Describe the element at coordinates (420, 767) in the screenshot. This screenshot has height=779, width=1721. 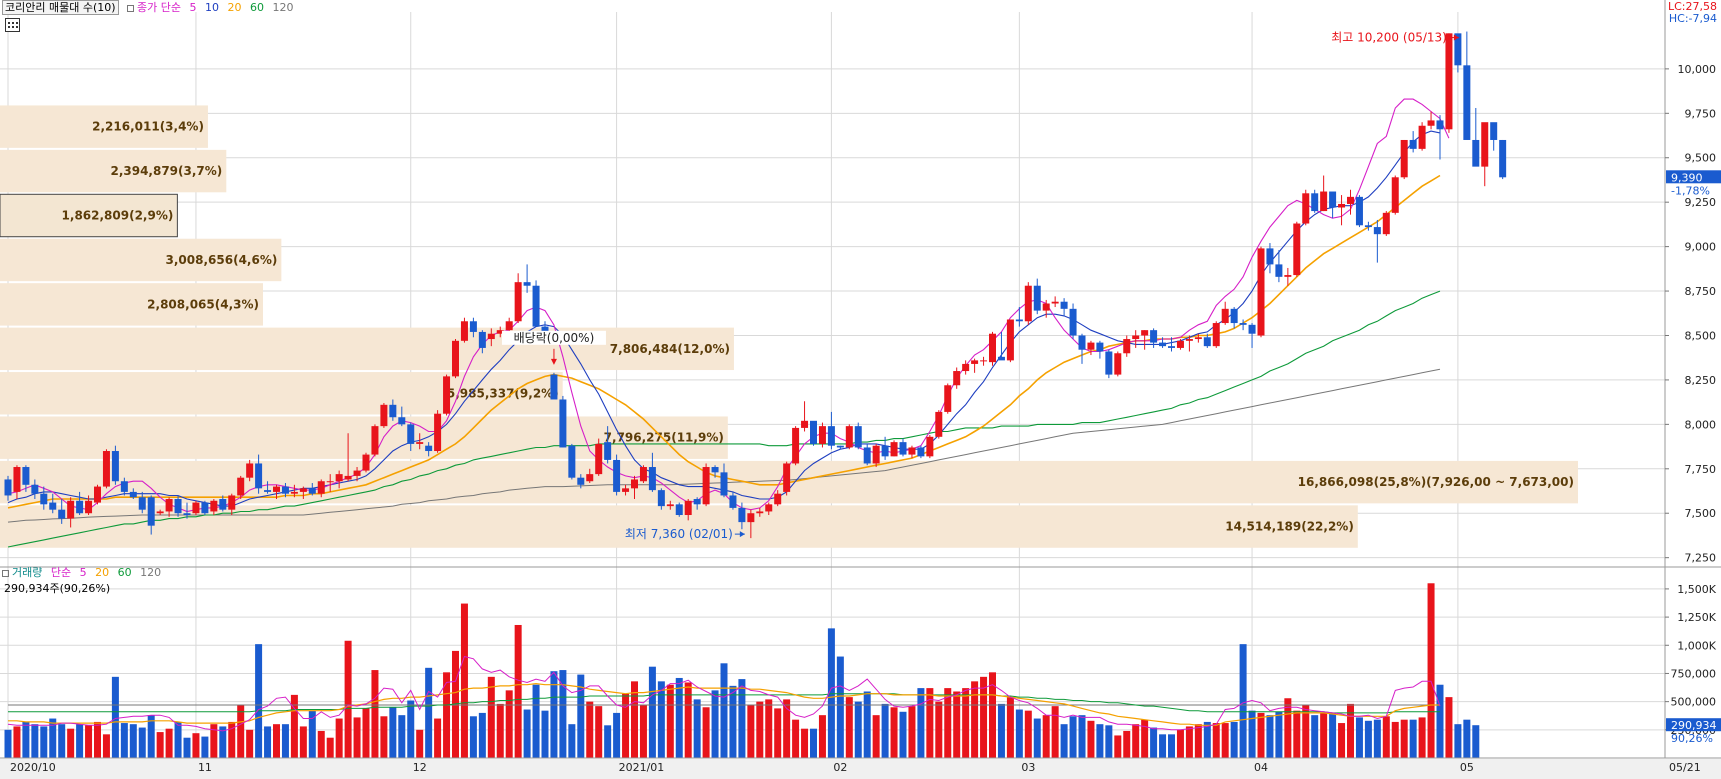
I see `time-axis-label: 12` at that location.